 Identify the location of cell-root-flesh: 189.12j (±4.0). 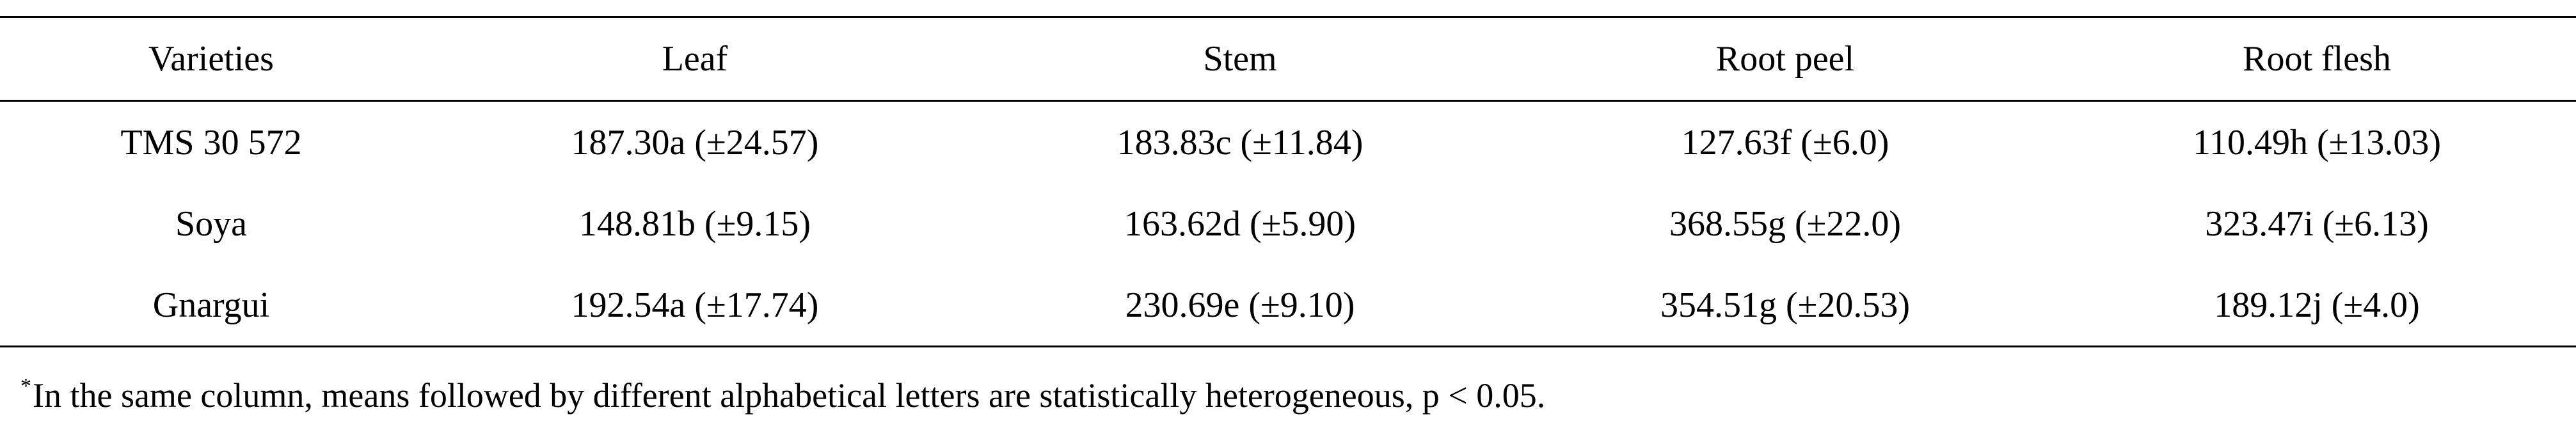
(2317, 305).